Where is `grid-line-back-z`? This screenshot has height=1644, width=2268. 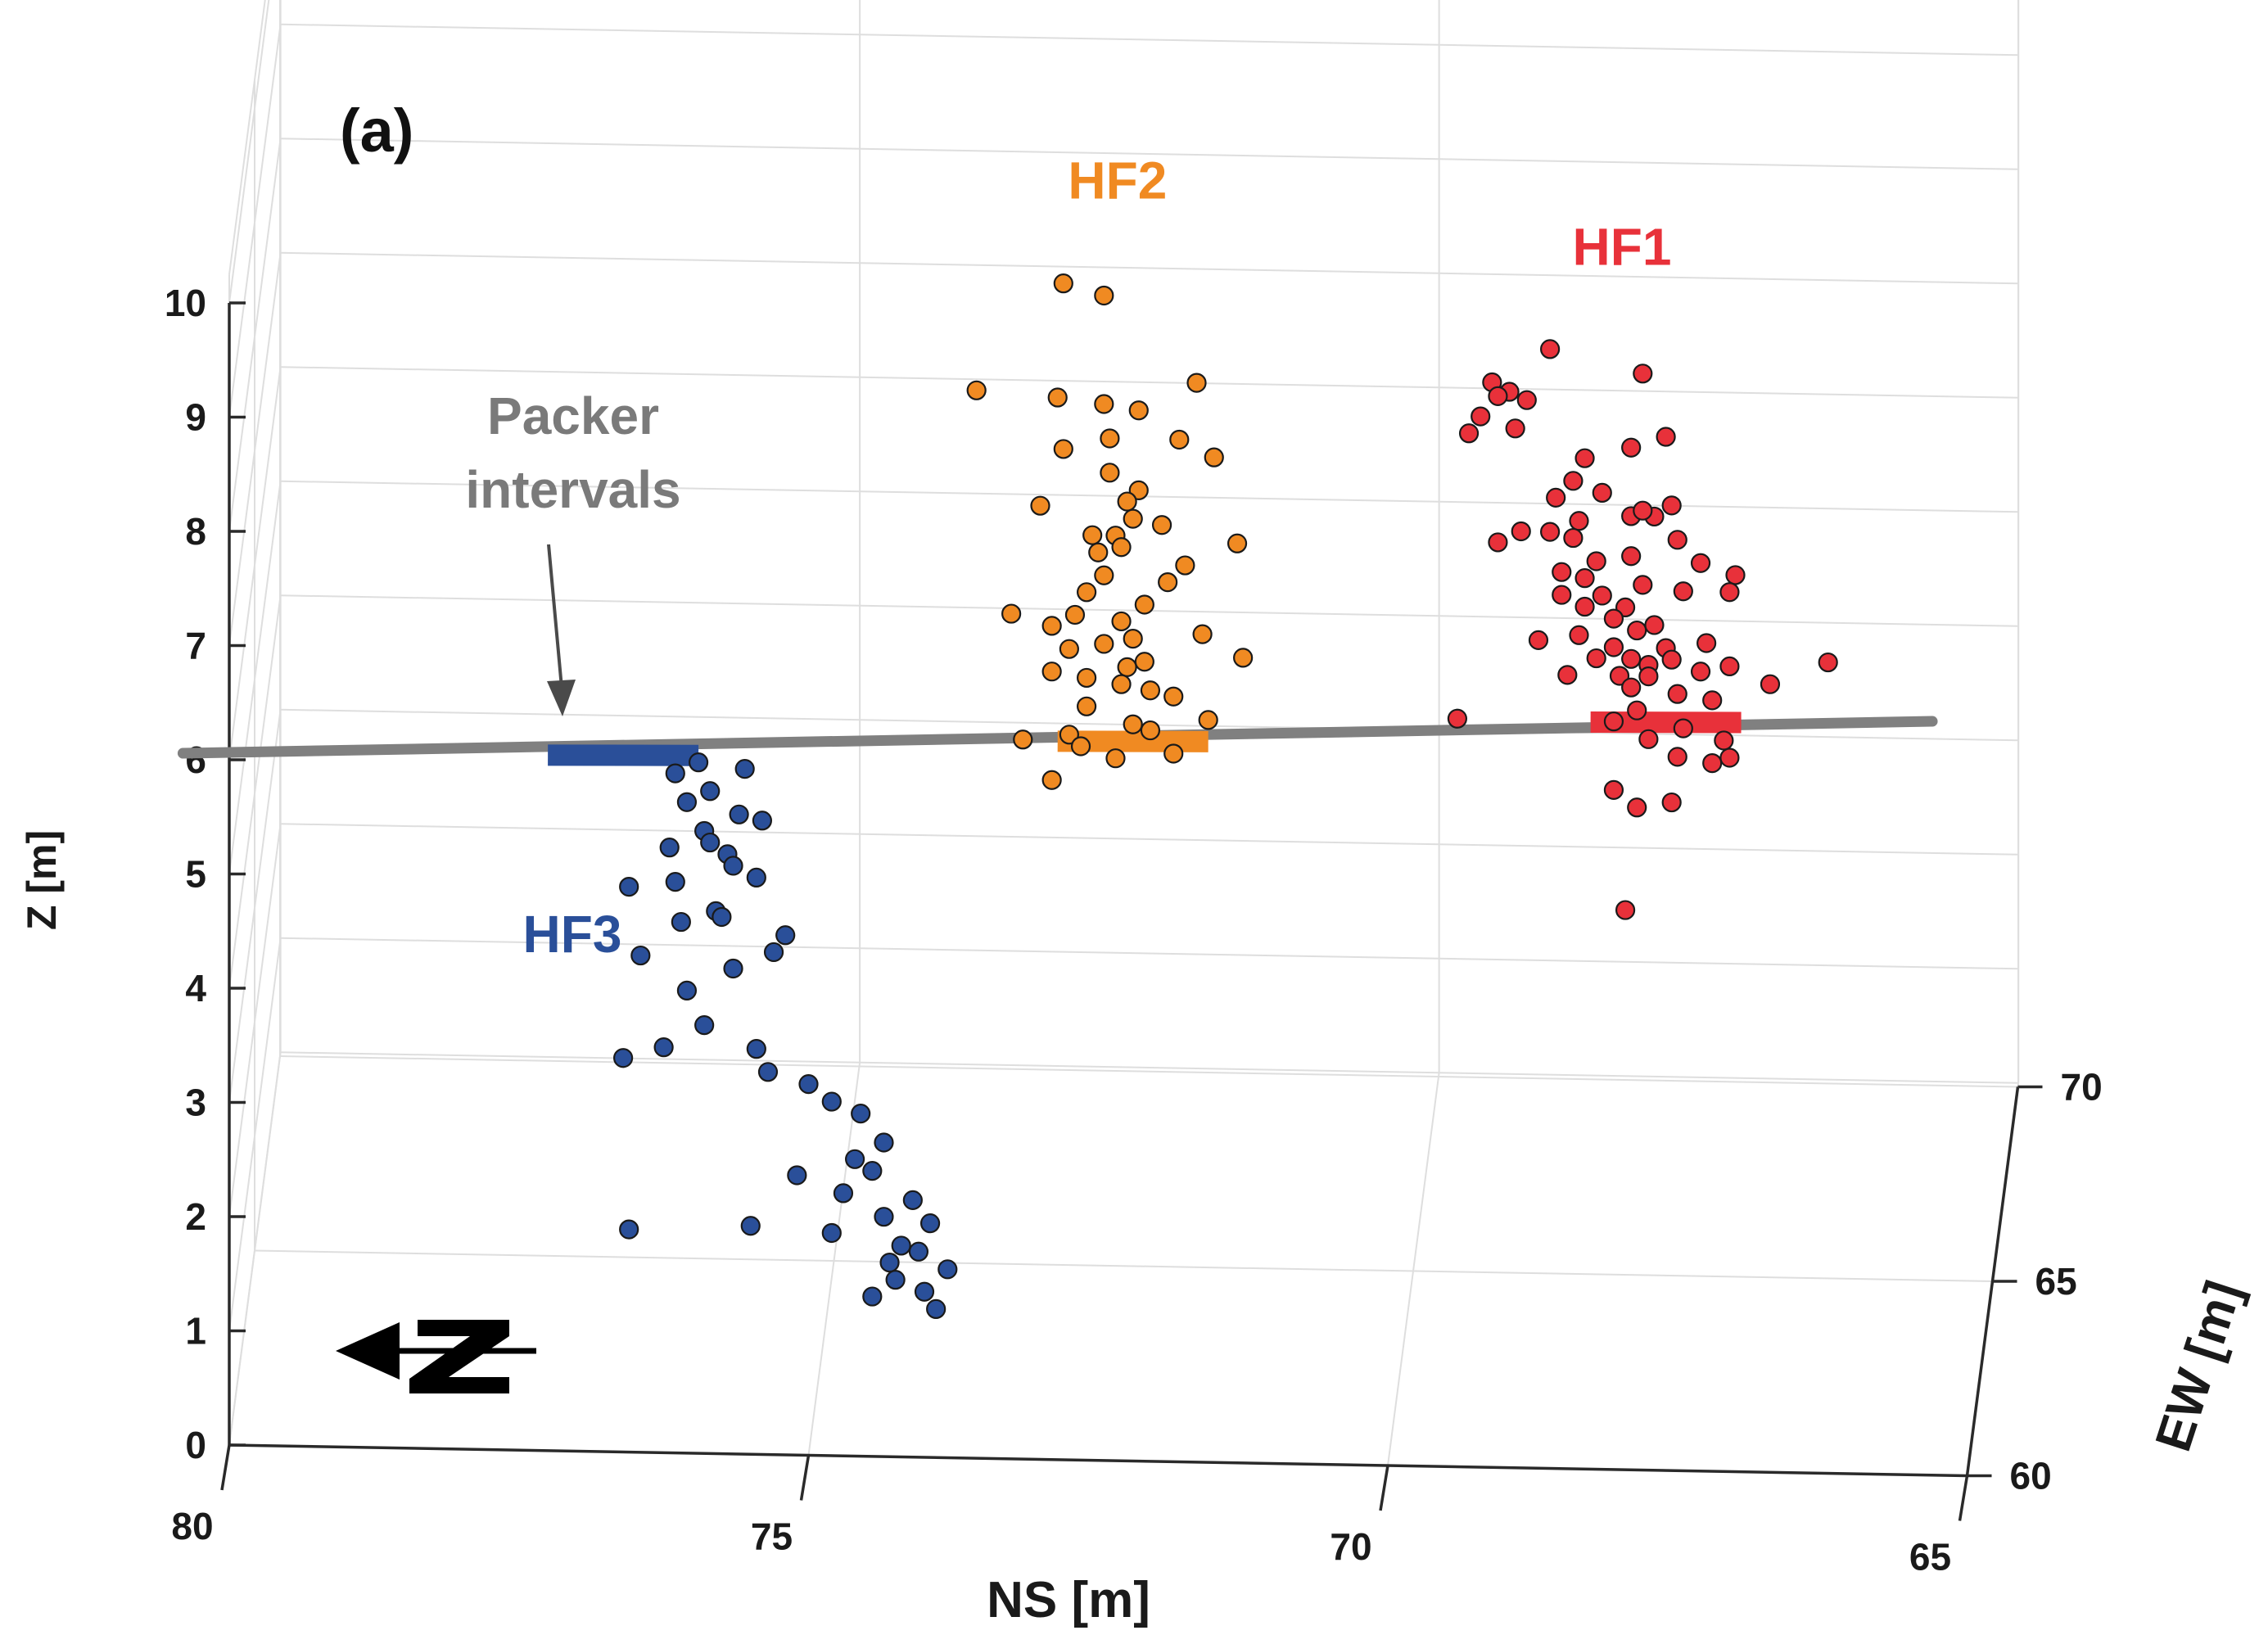
grid-line-back-z is located at coordinates (1149, 383).